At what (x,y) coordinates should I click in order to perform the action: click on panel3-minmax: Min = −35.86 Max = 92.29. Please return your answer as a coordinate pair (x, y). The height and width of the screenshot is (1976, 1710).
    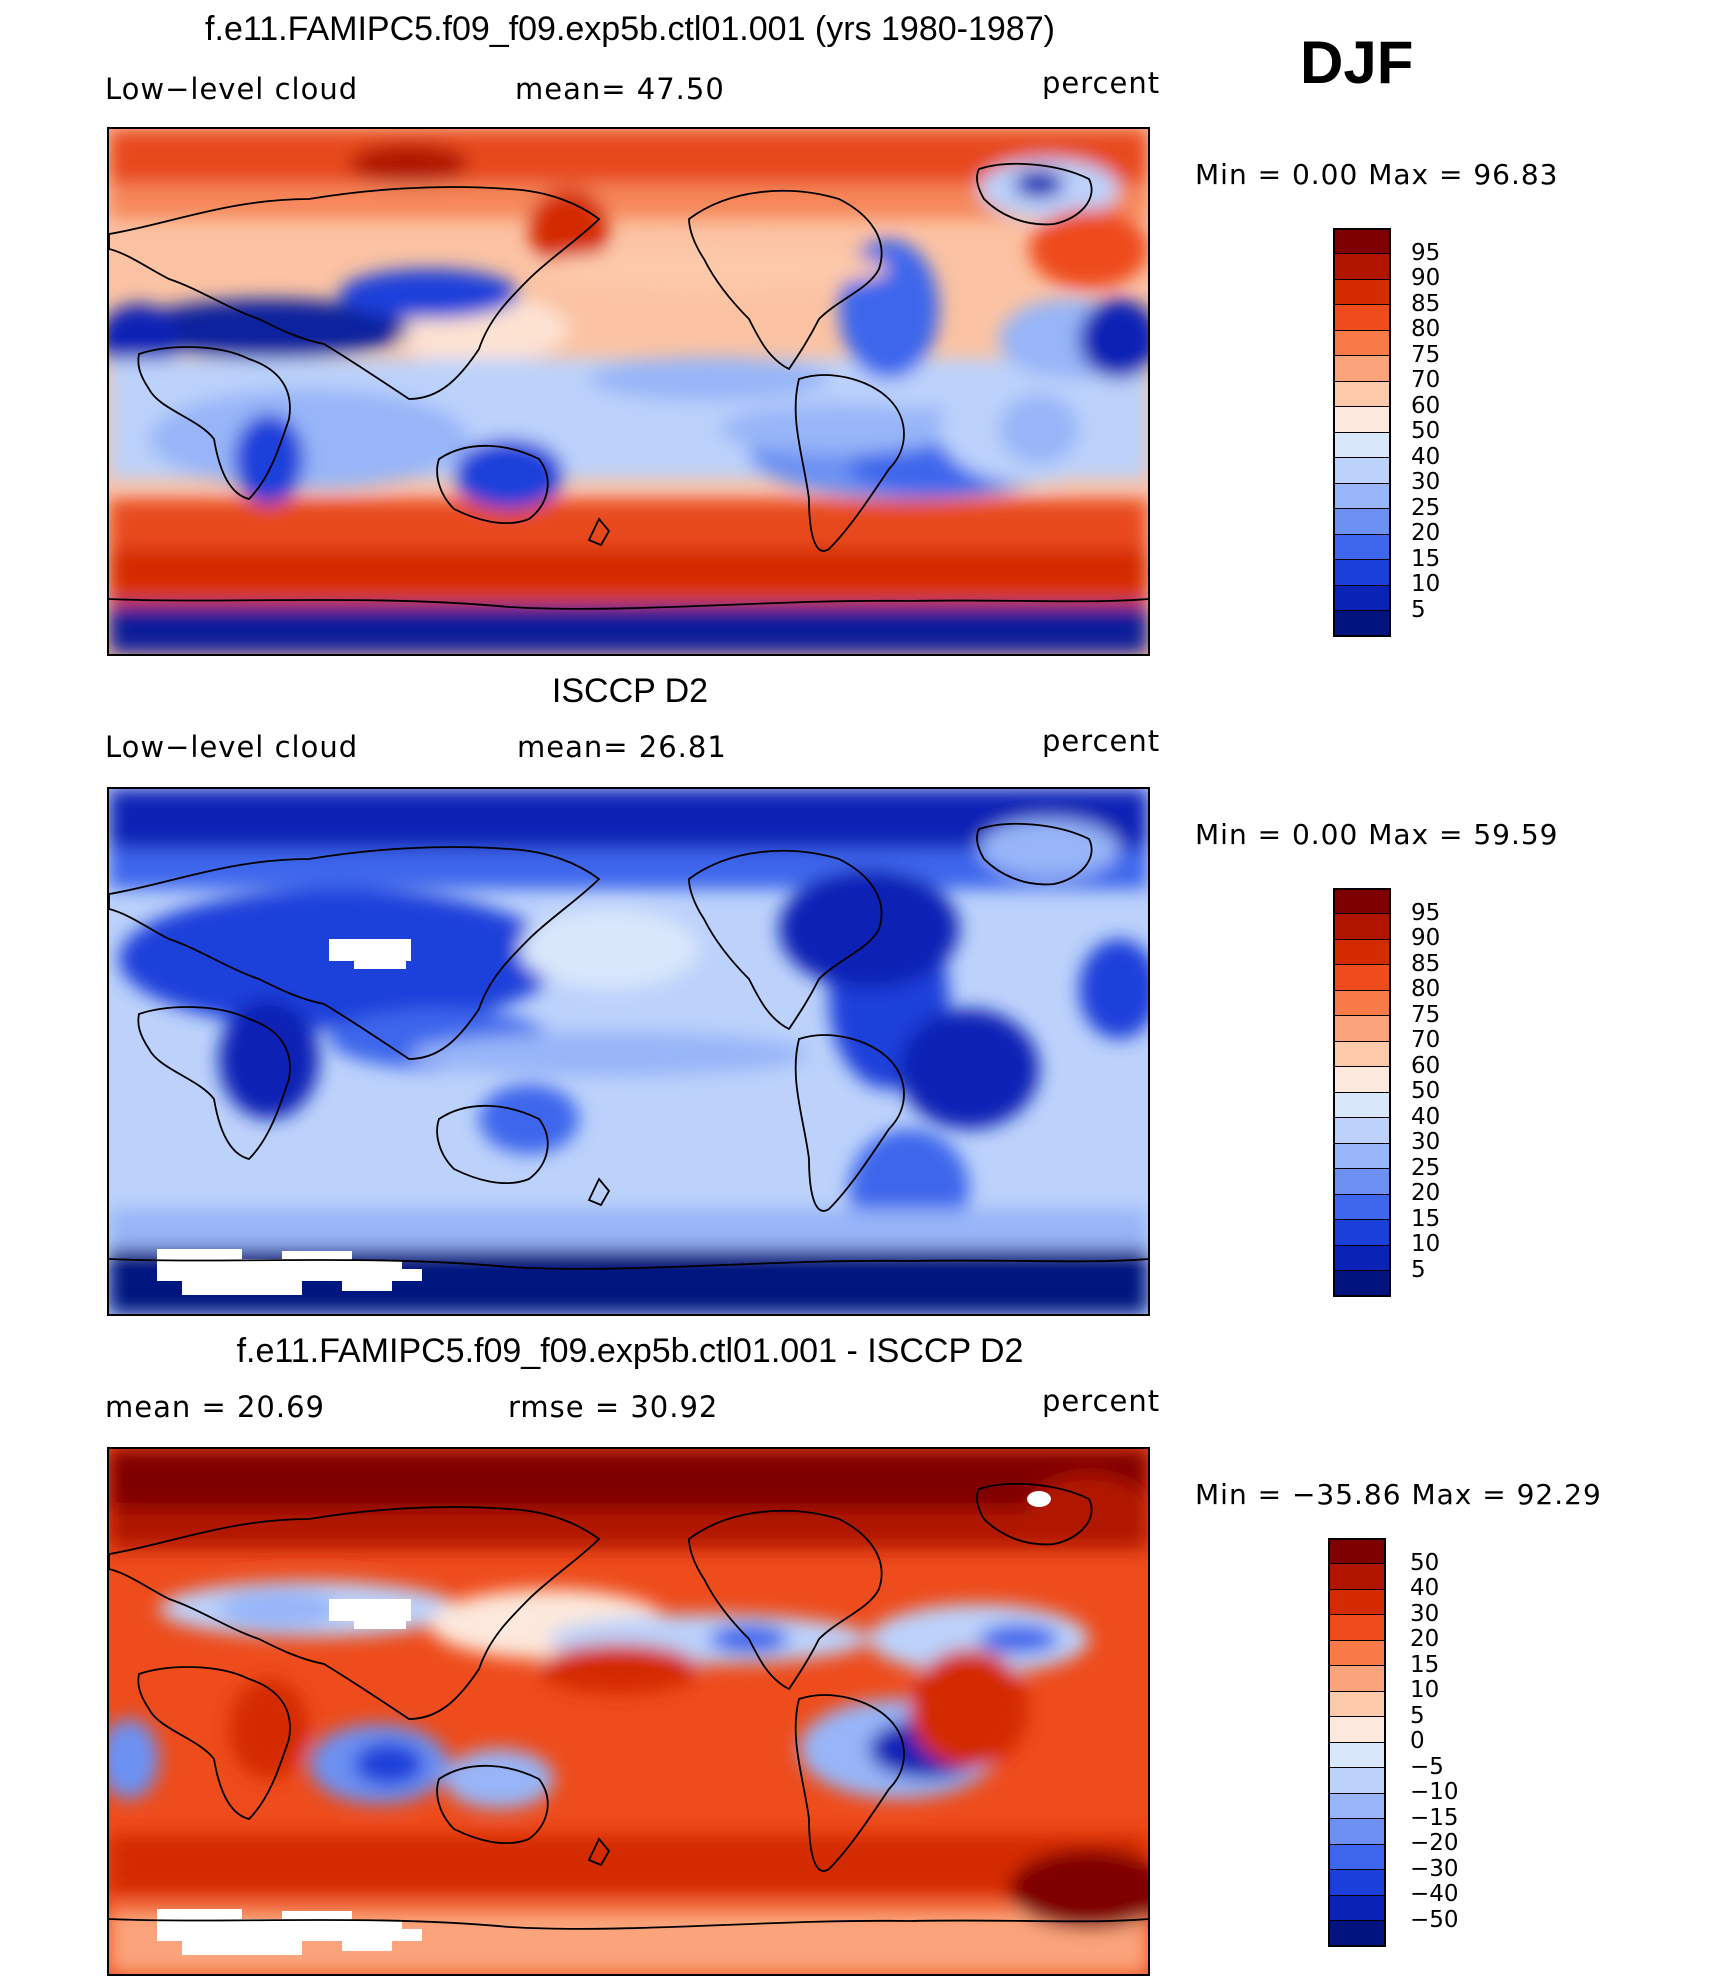
    Looking at the image, I should click on (1398, 1494).